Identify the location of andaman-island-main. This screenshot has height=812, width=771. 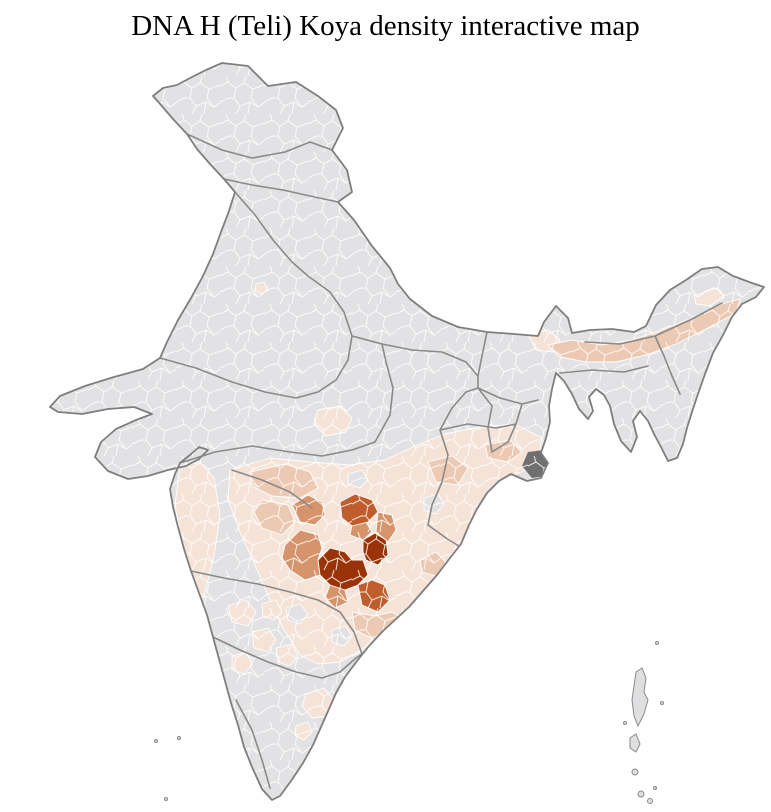
(640, 697).